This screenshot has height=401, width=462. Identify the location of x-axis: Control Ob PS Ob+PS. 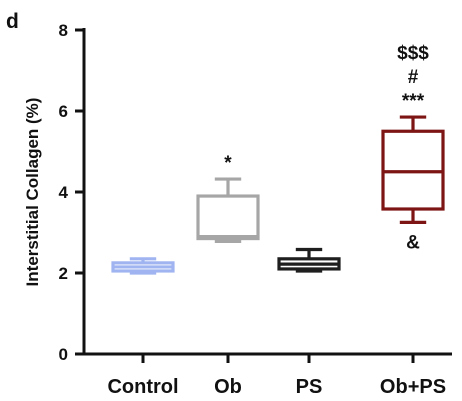
(267, 375).